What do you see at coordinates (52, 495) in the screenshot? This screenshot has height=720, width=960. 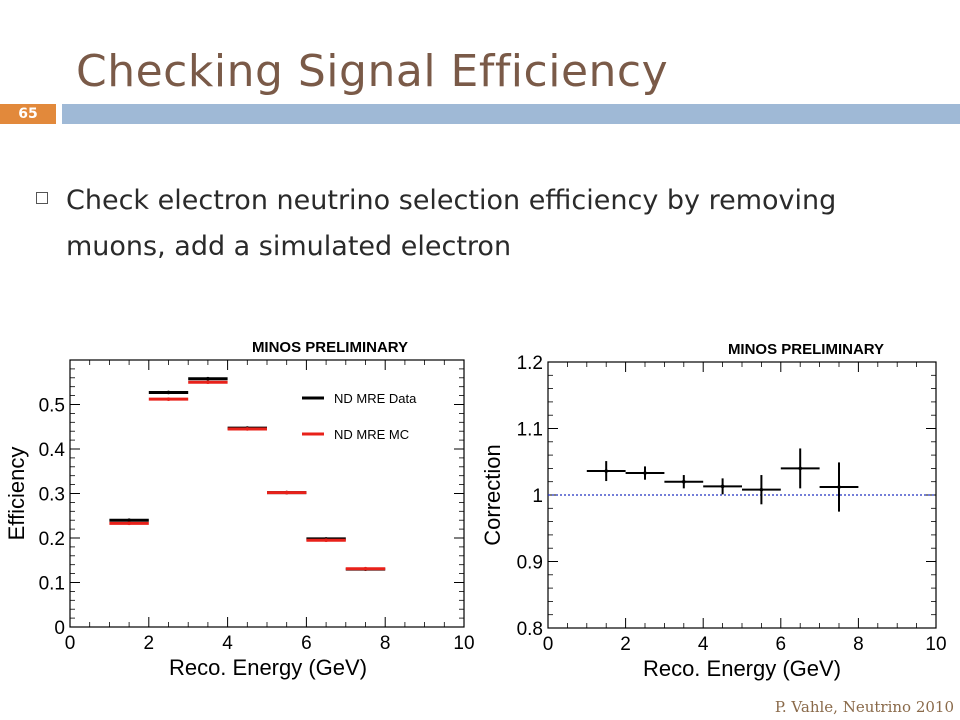 I see `y-tick-label: 0.3` at bounding box center [52, 495].